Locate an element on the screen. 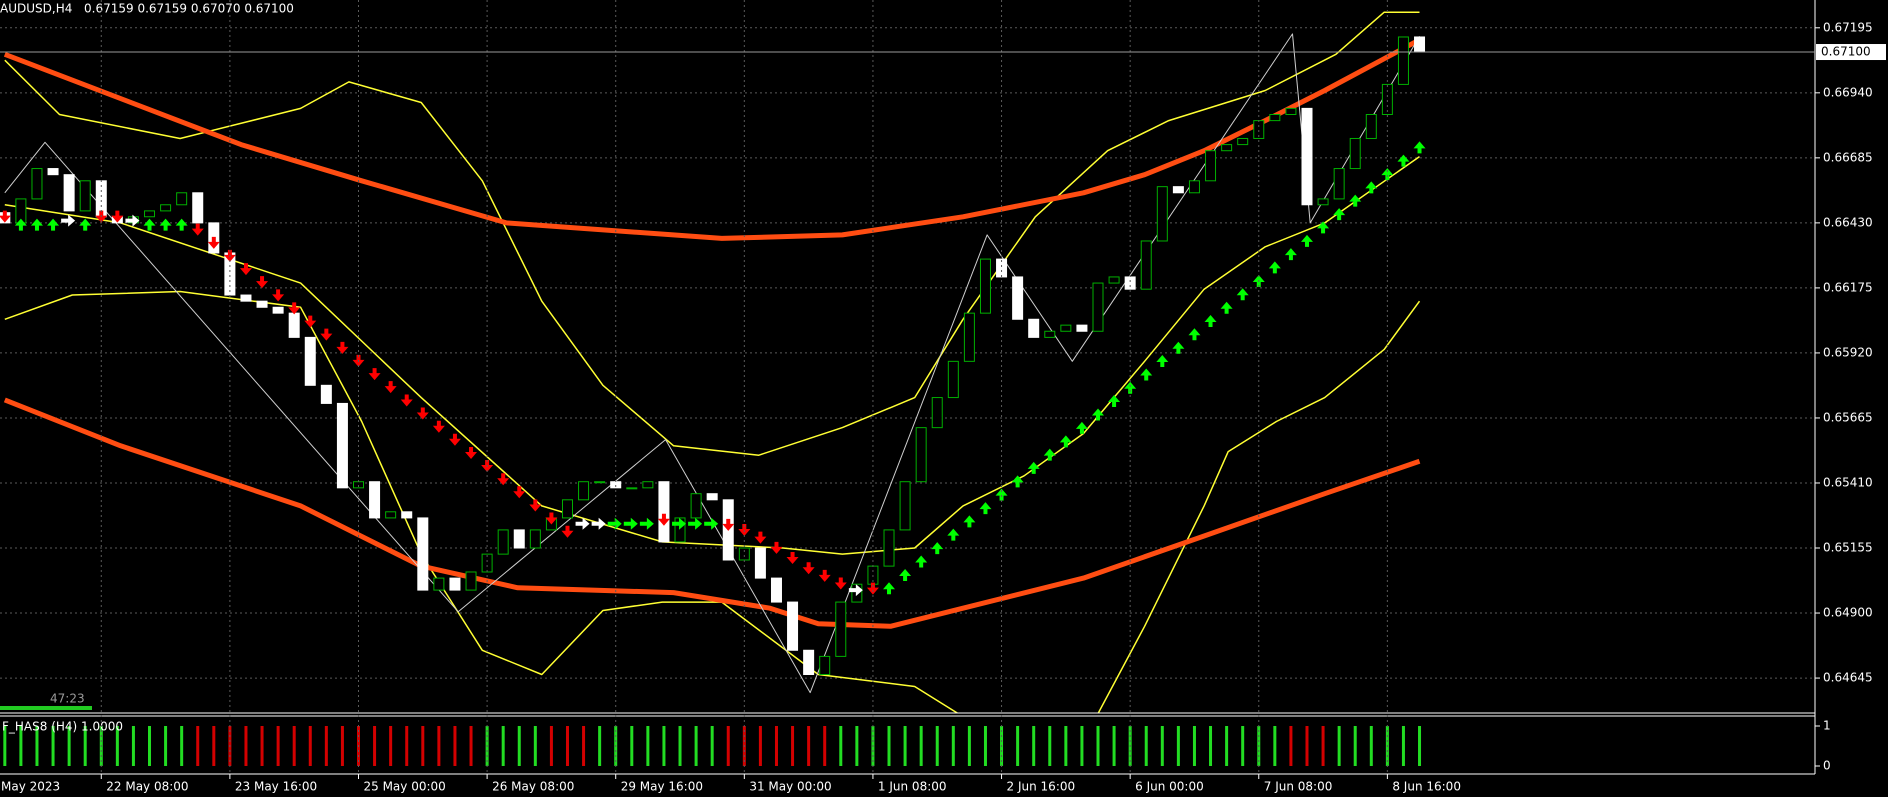  x-tick-label: 7 Jun 08:00 is located at coordinates (1298, 787).